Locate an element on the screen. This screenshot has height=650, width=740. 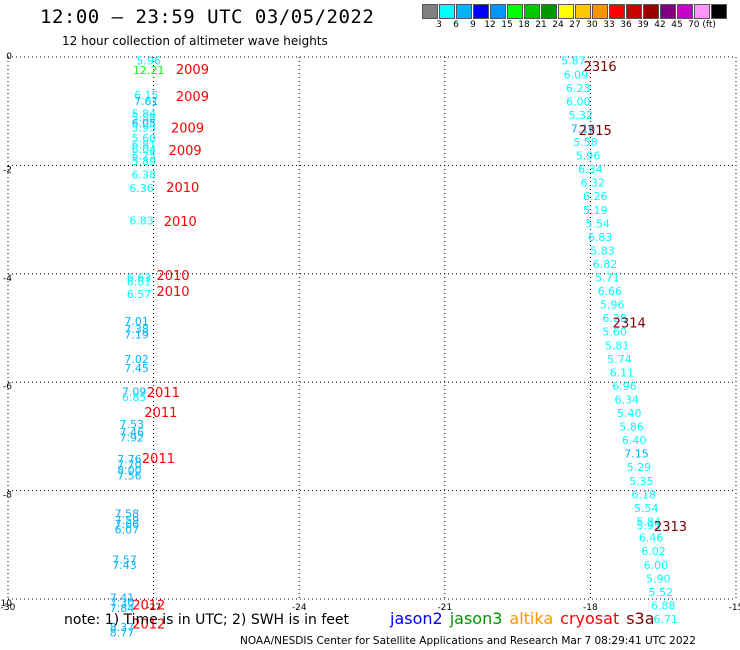
legend-label: 3 is located at coordinates (439, 25).